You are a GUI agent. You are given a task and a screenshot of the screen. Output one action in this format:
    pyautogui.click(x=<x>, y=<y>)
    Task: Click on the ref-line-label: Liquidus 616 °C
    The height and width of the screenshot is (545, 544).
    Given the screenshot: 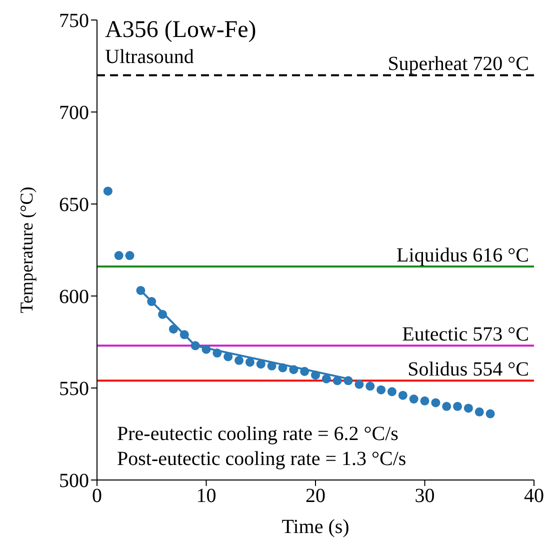 What is the action you would take?
    pyautogui.click(x=462, y=255)
    